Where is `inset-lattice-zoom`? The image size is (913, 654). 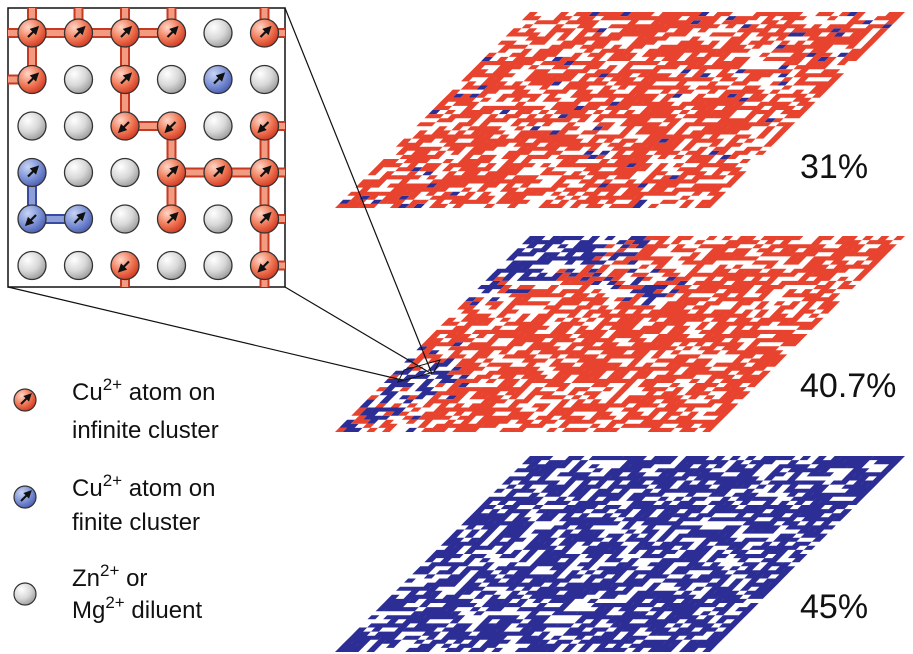 inset-lattice-zoom is located at coordinates (146, 147).